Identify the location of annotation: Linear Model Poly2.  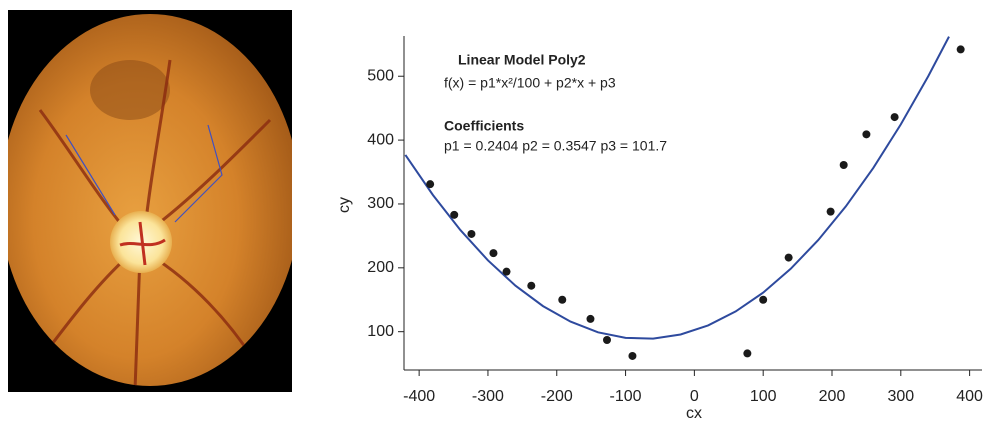
(522, 60).